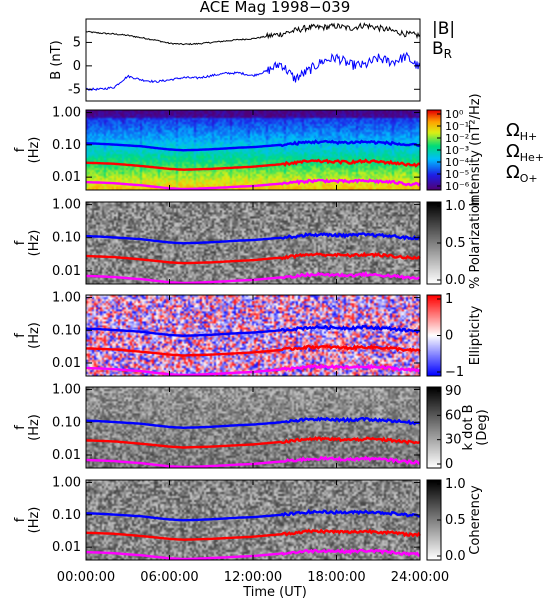 The width and height of the screenshot is (550, 600). Describe the element at coordinates (475, 243) in the screenshot. I see `colorbar-label: % Polarization` at that location.